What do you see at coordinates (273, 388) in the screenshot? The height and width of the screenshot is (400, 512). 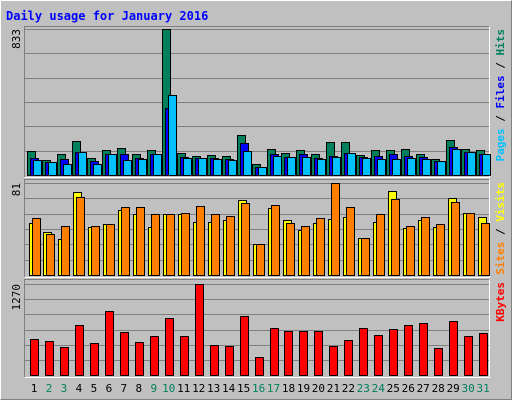 I see `x-tick-label-day-17: 17` at bounding box center [273, 388].